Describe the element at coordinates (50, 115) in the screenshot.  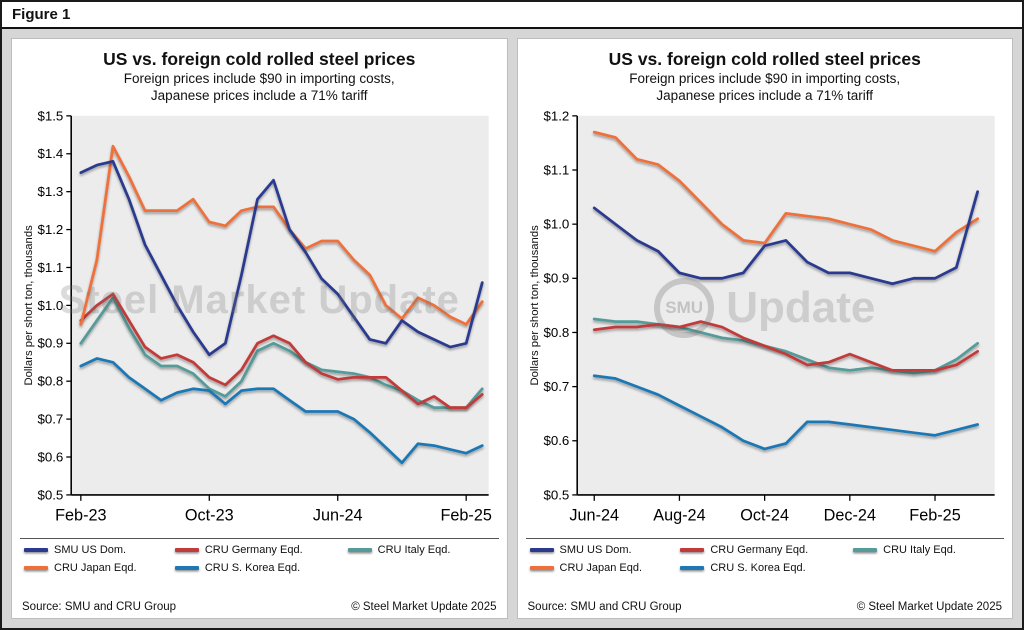
I see `svg-text: $1.5` at that location.